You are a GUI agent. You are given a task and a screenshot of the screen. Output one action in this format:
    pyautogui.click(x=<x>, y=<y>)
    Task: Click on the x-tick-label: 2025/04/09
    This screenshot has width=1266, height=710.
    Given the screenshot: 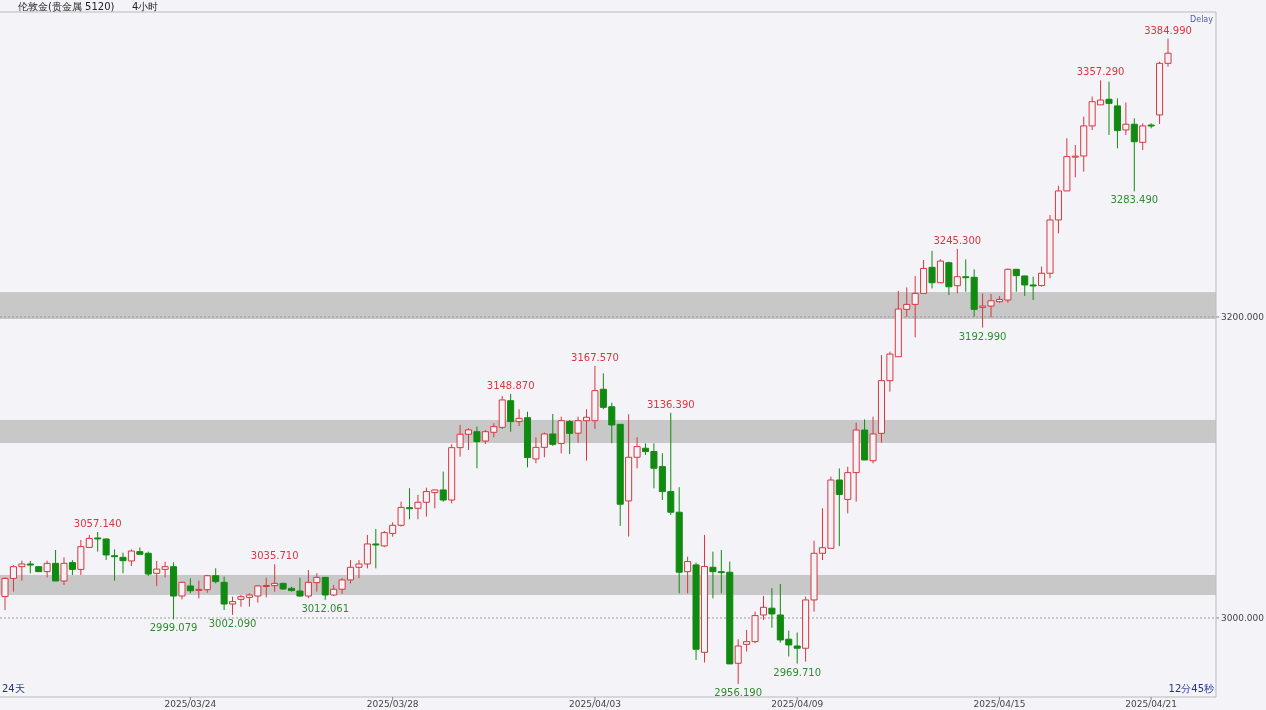 What is the action you would take?
    pyautogui.click(x=797, y=704)
    